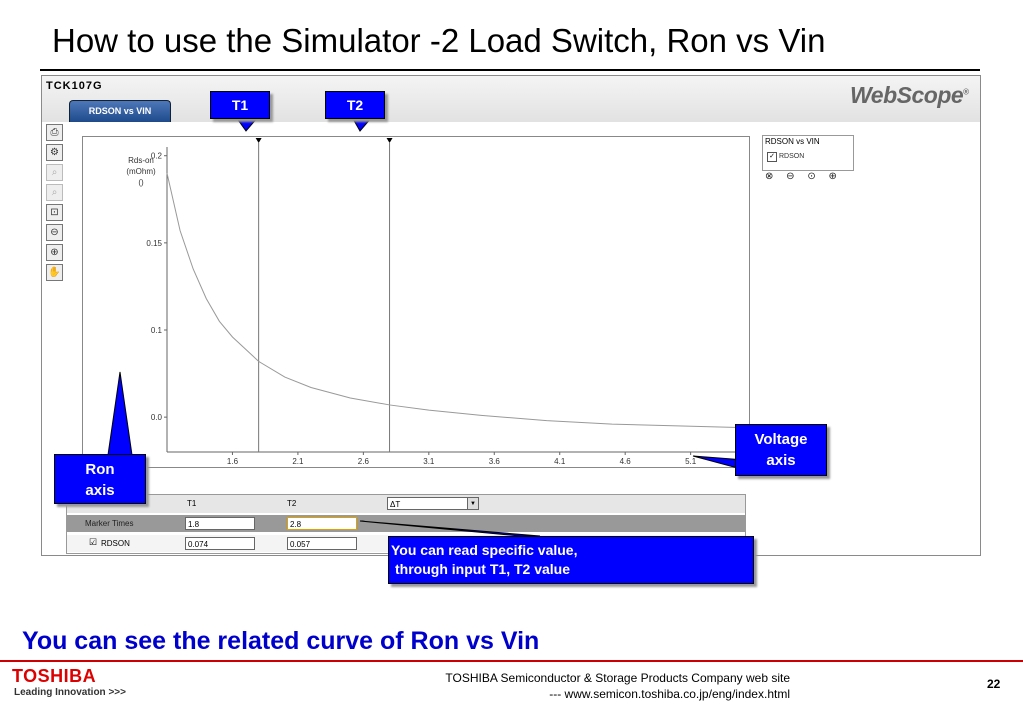 The image size is (1023, 708). What do you see at coordinates (395, 504) in the screenshot?
I see `delta-select-value: ΔT` at bounding box center [395, 504].